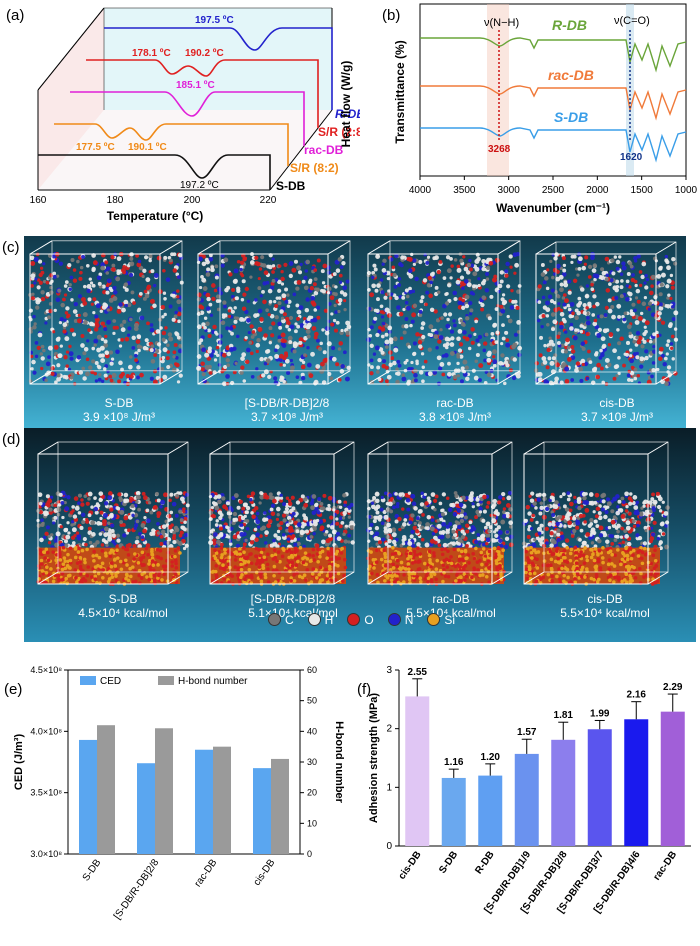  Describe the element at coordinates (454, 762) in the screenshot. I see `value-label: 1.16` at that location.